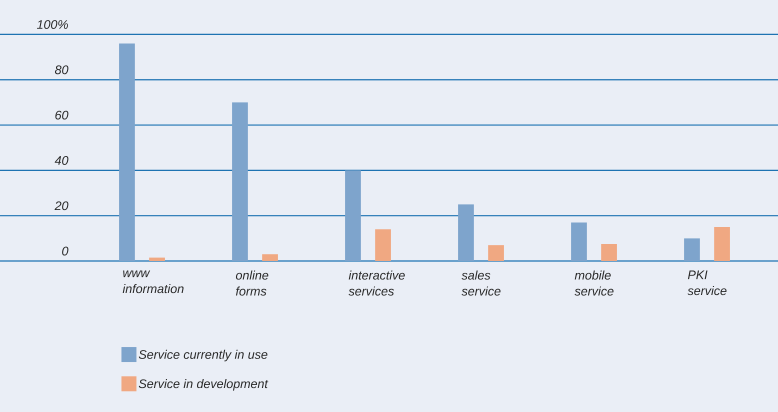 The width and height of the screenshot is (778, 412). Describe the element at coordinates (61, 69) in the screenshot. I see `y-tick-label: 80` at that location.